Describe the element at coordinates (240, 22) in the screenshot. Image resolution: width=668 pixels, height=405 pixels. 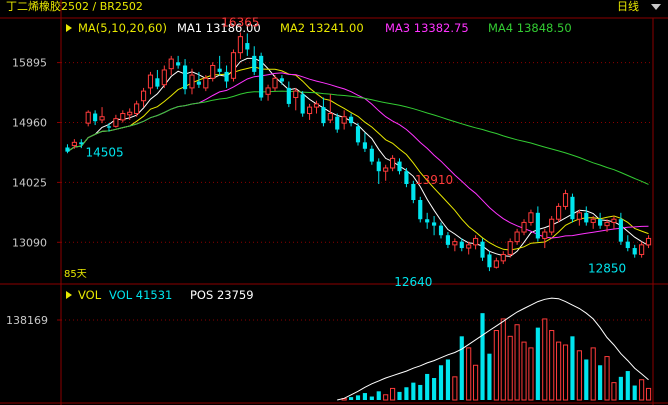
I see `price-annotation: 16365` at that location.